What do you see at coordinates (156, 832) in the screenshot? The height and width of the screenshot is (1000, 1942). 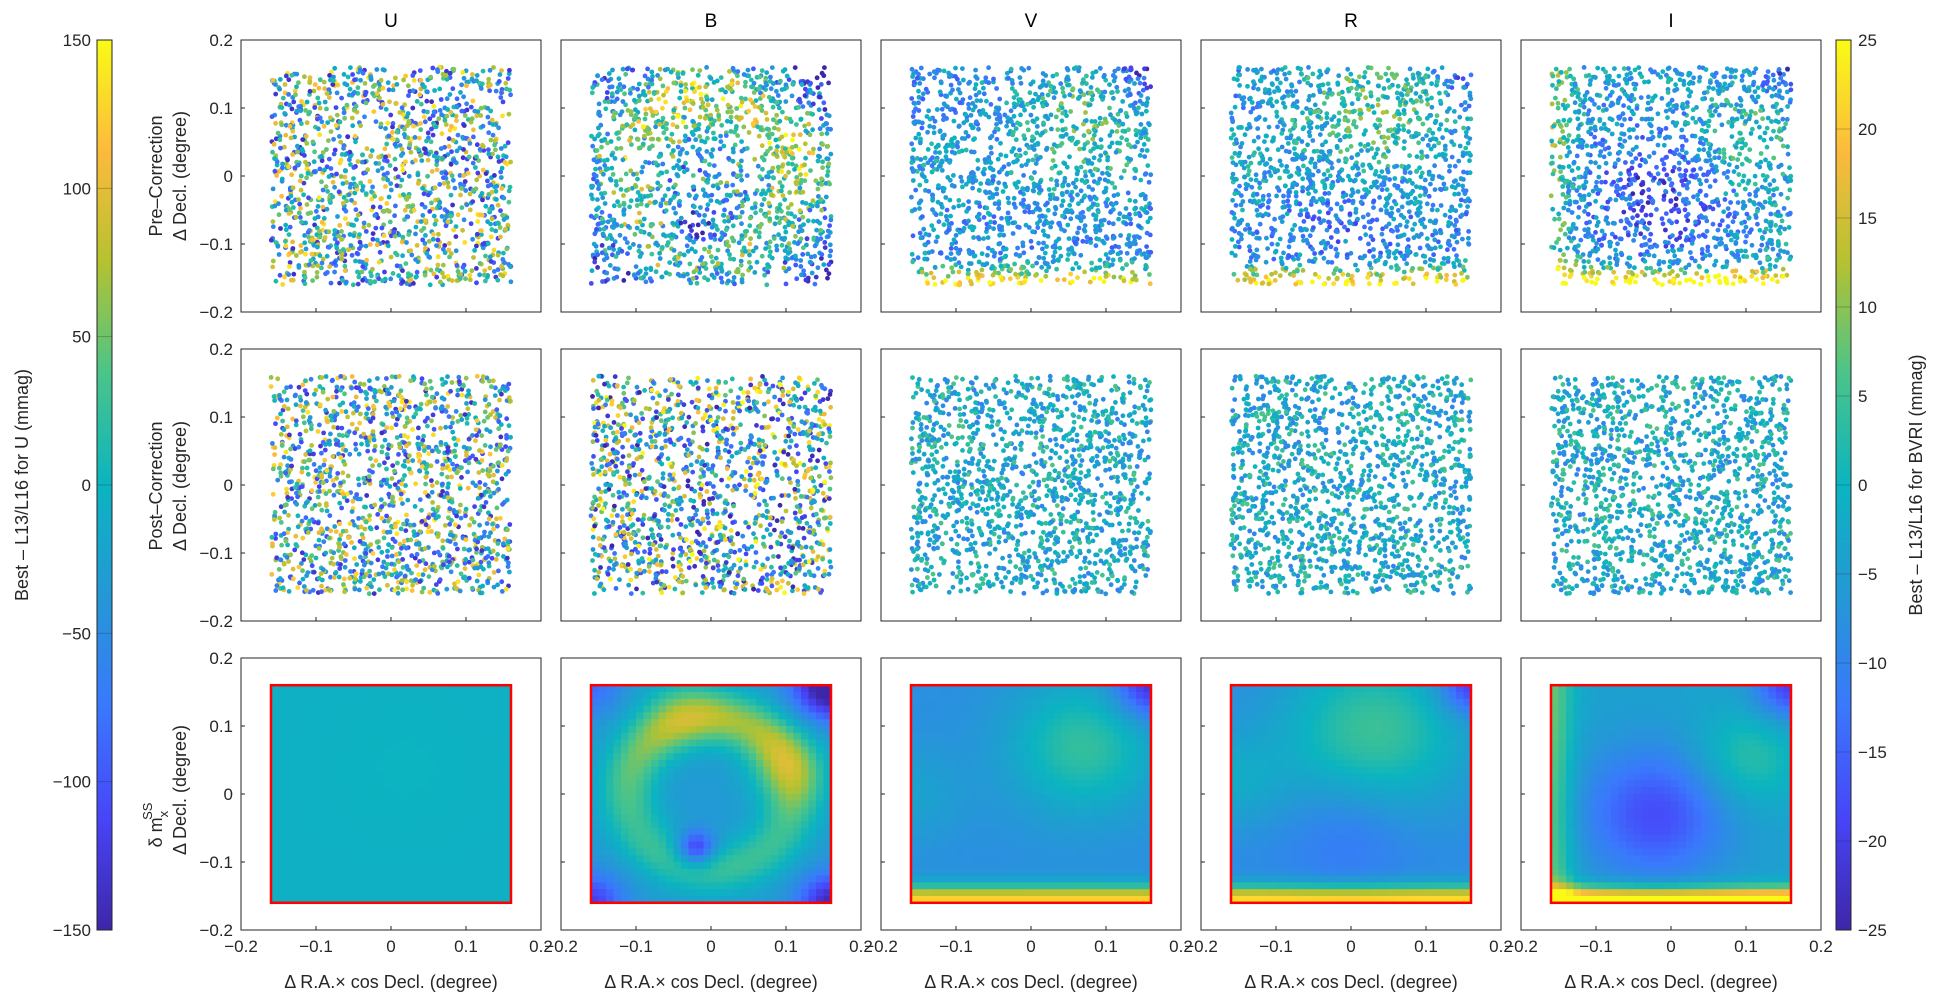 I see `symbol-base: δ m` at bounding box center [156, 832].